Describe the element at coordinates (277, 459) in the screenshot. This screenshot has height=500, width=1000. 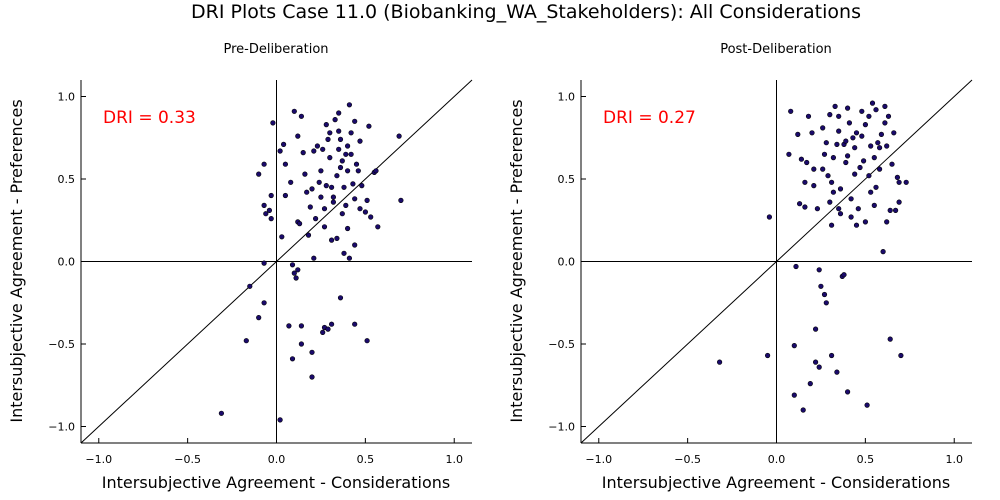
I see `pre-x-tick-label: 0.0` at that location.